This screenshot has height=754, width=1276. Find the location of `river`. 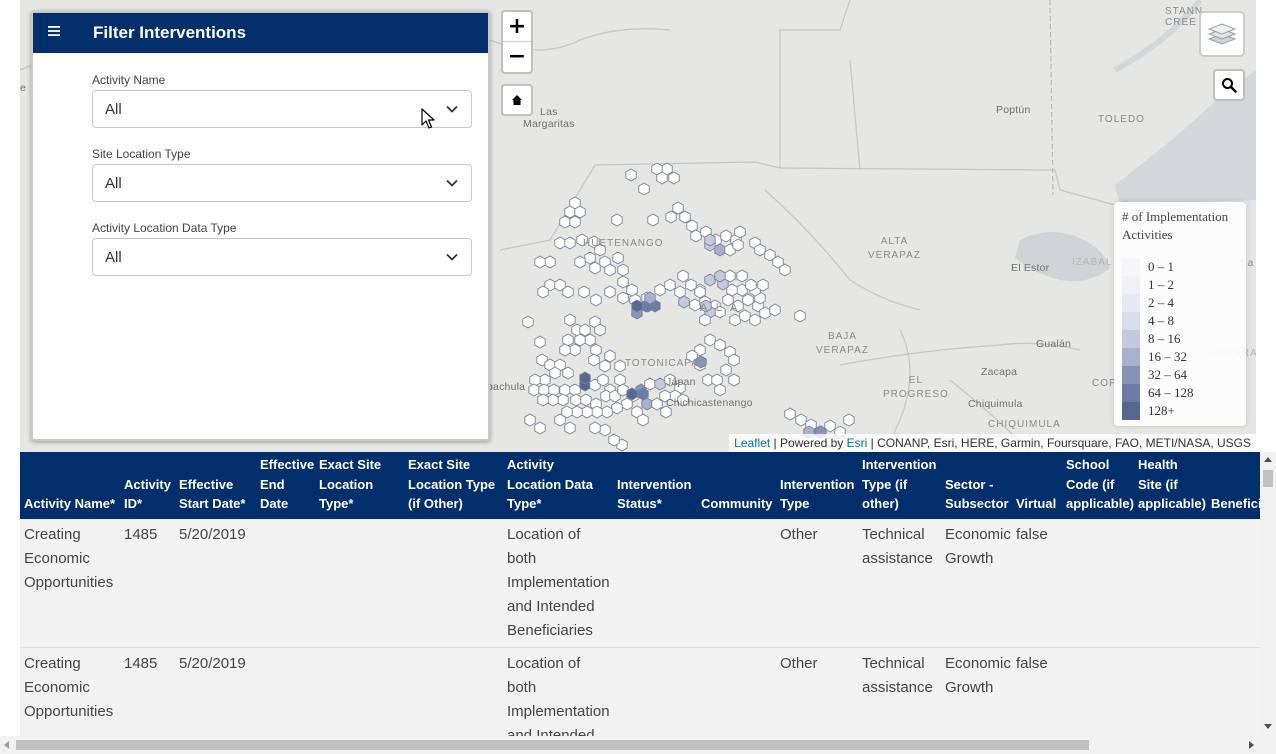

river is located at coordinates (1158, 36).